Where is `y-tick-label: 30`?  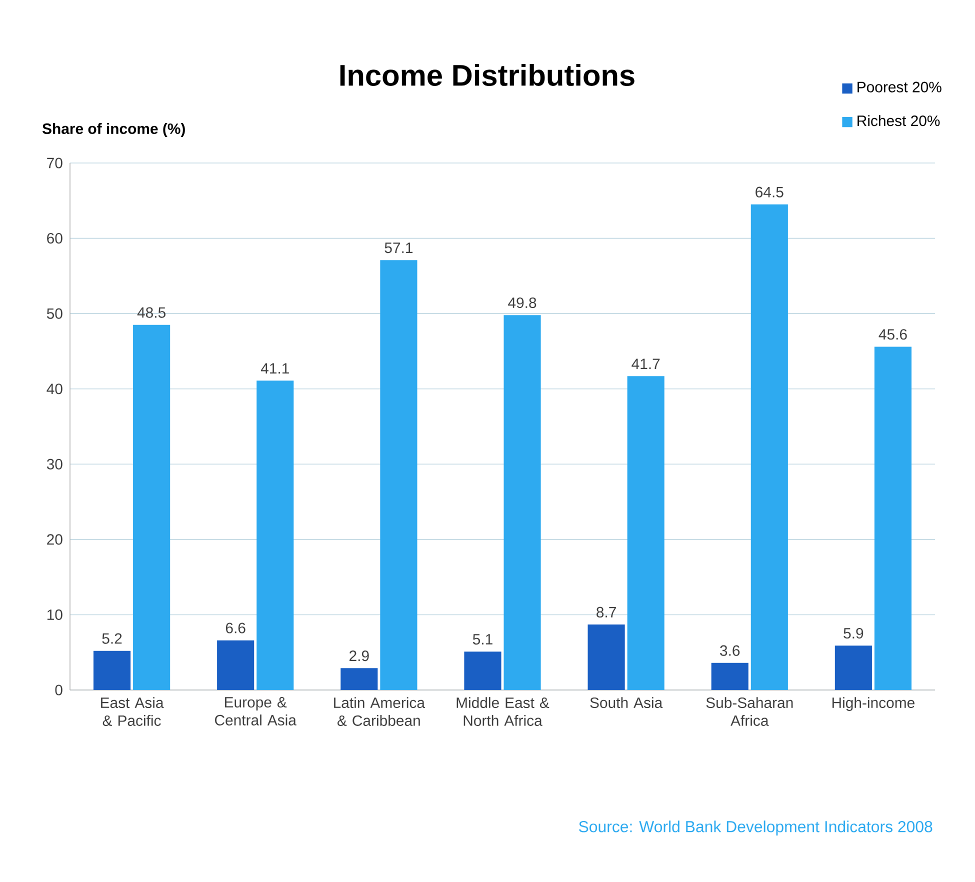
y-tick-label: 30 is located at coordinates (54, 464).